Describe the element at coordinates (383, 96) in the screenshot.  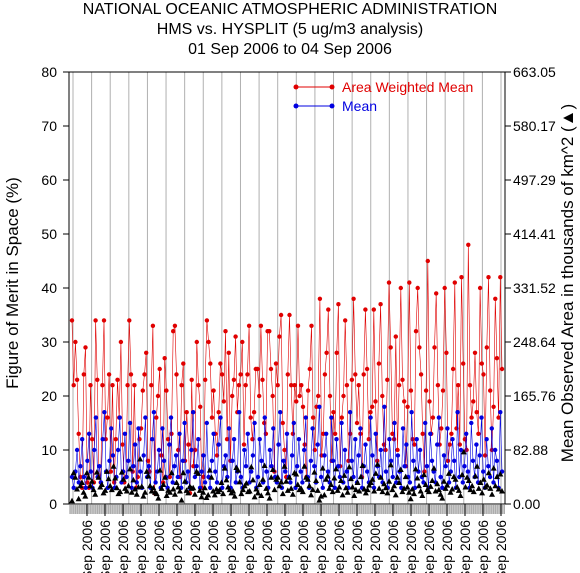
I see `legend: Area Weighted Mean Mean` at that location.